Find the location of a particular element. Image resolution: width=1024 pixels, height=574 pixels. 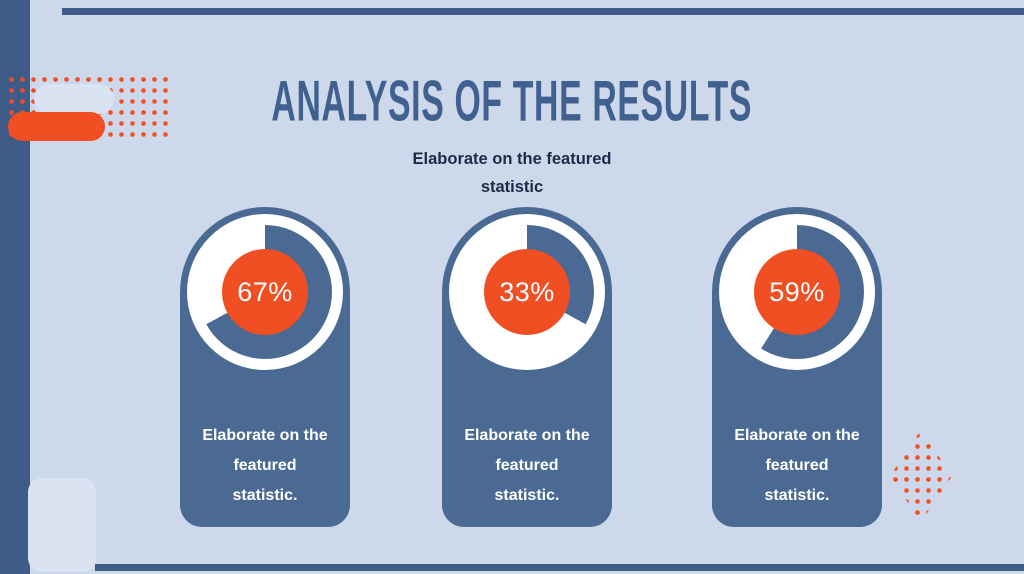

percent-badge-1: 67% is located at coordinates (265, 292).